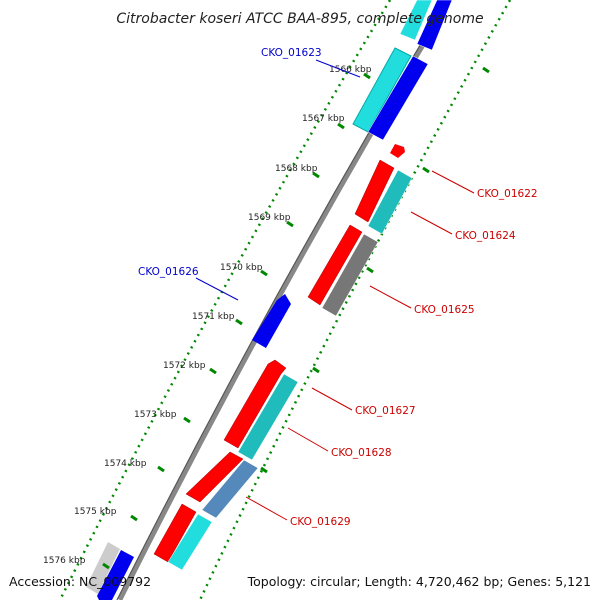 The height and width of the screenshot is (600, 600). I want to click on gene-cyan-top, so click(416, 20).